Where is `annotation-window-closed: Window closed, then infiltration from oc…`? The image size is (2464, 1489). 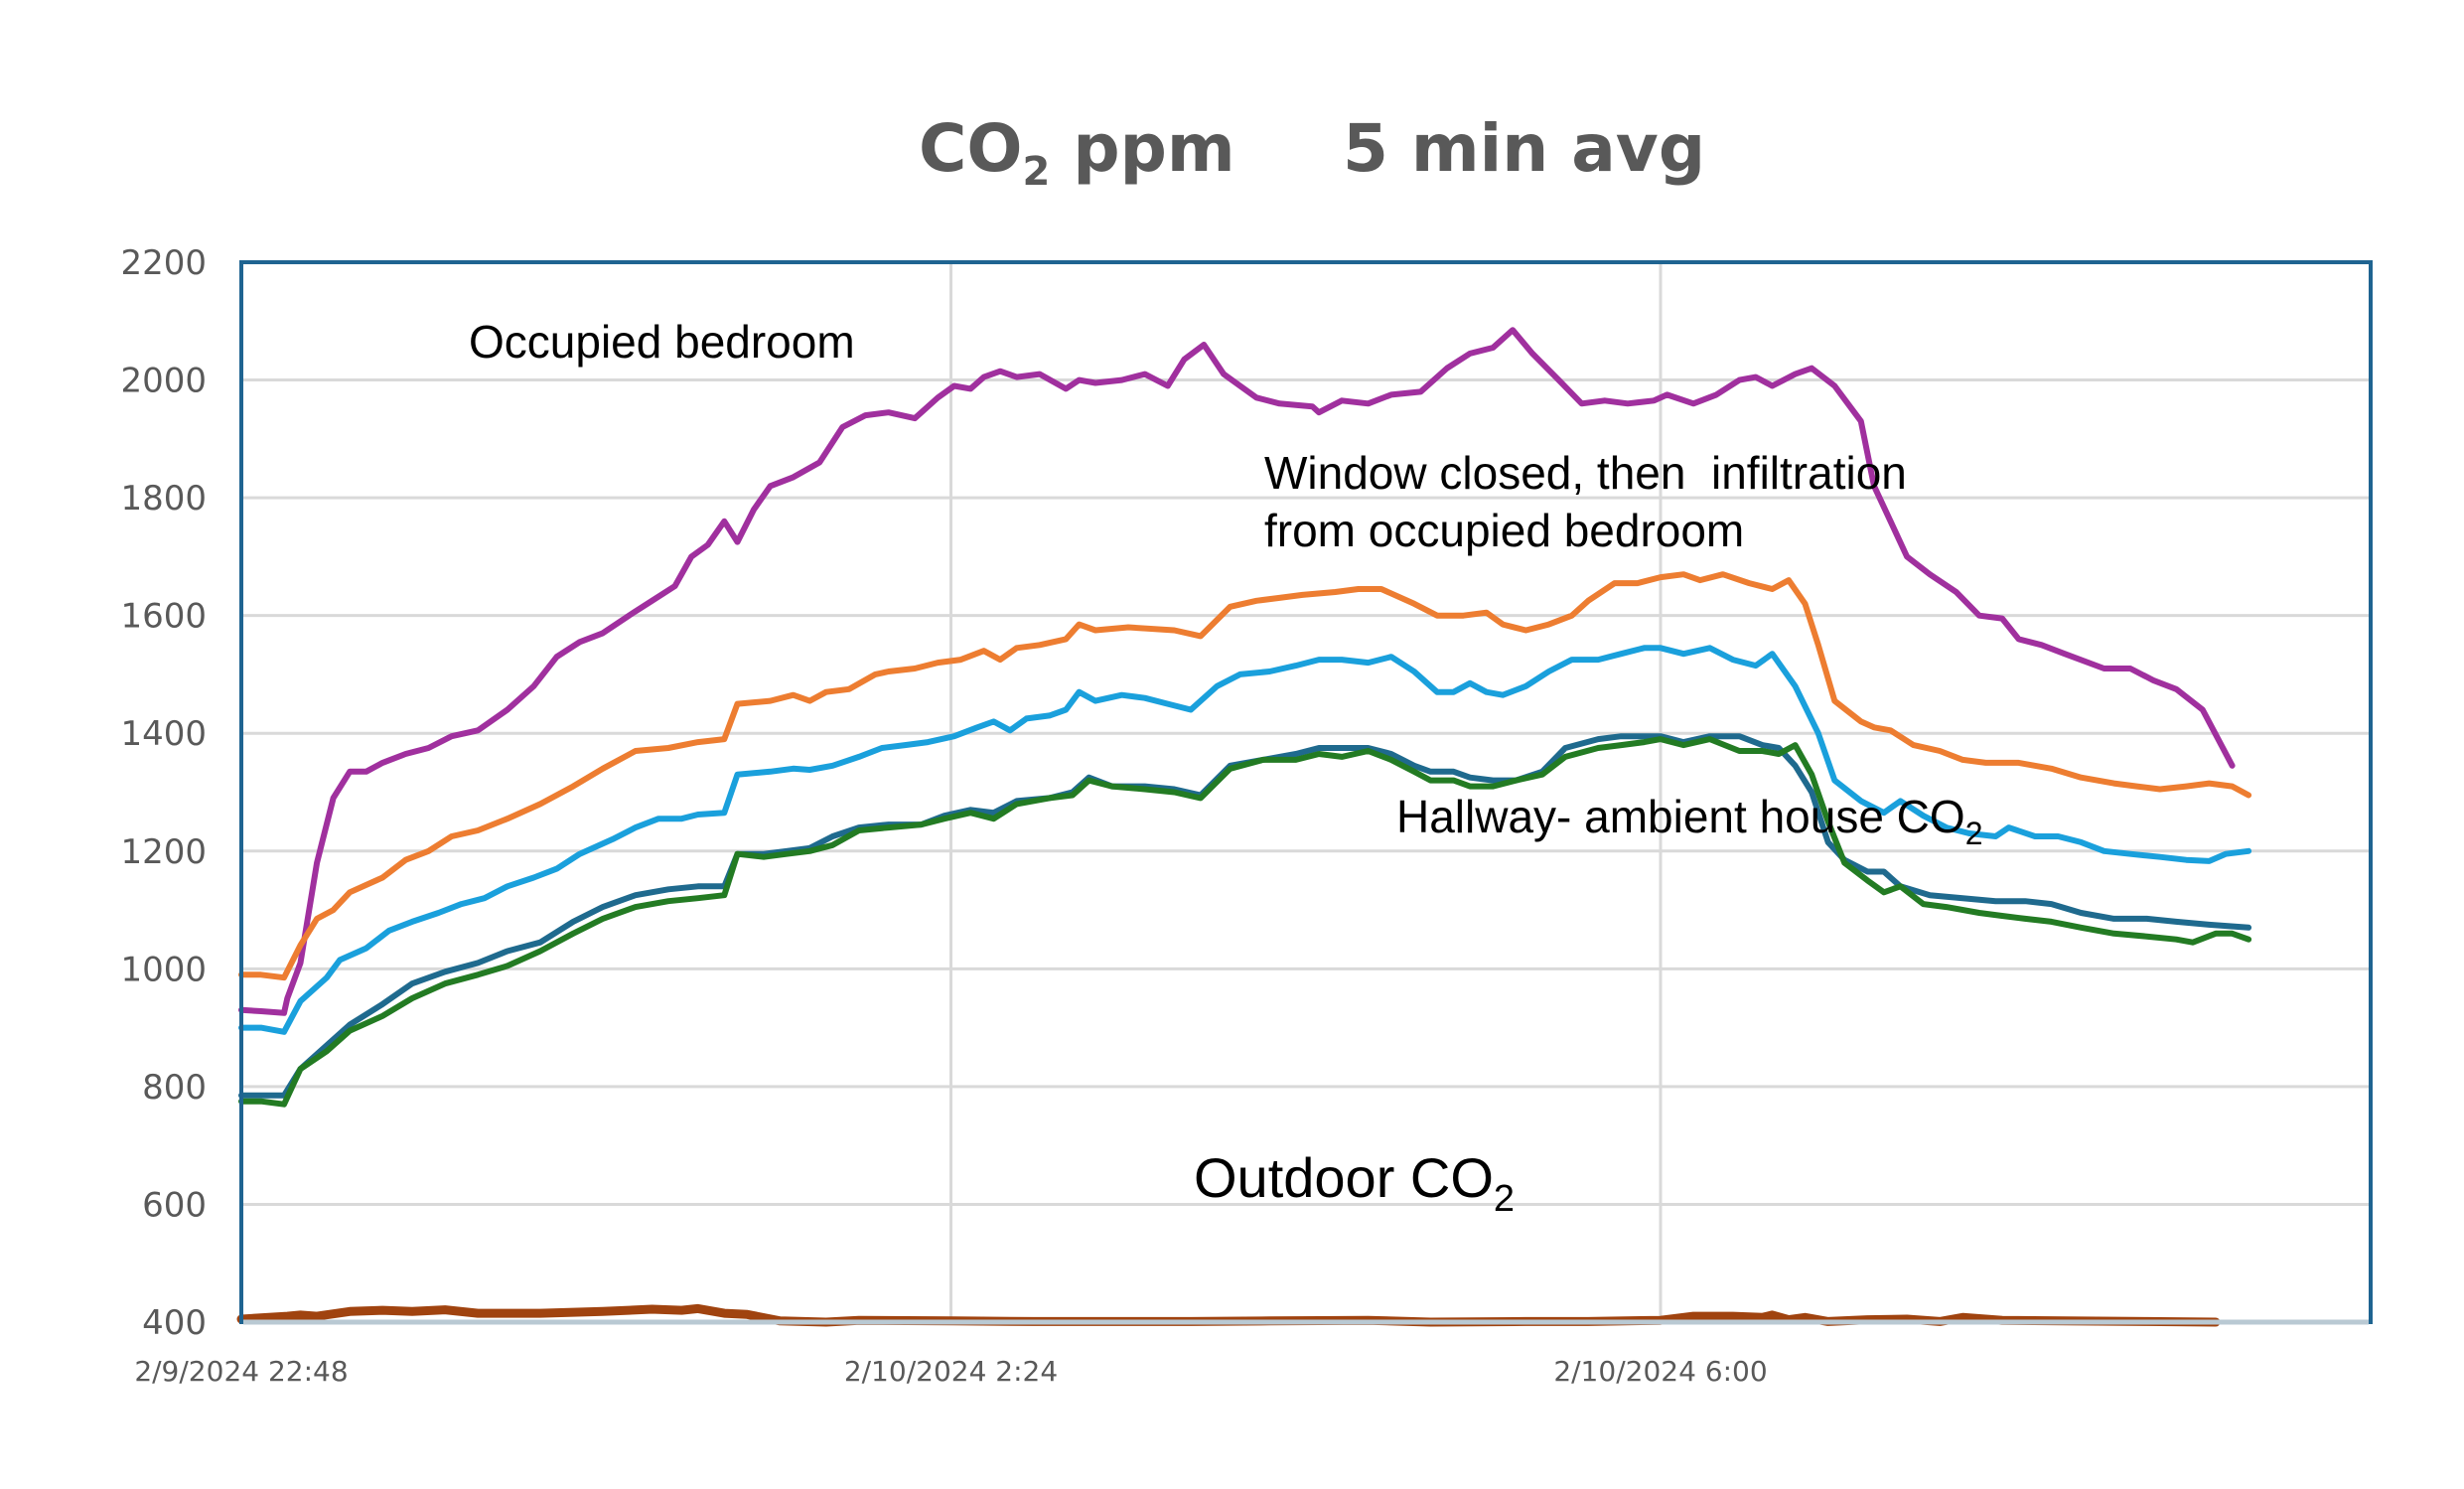 annotation-window-closed: Window closed, then infiltration from oc… is located at coordinates (1592, 502).